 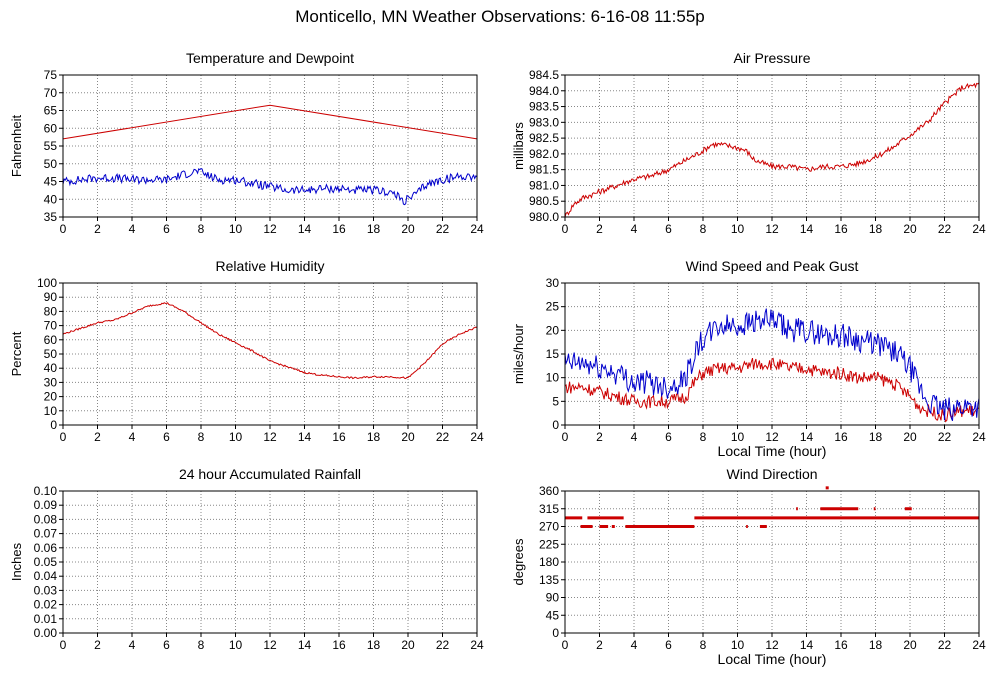 I want to click on y-tick-label: 60, so click(x=51, y=340).